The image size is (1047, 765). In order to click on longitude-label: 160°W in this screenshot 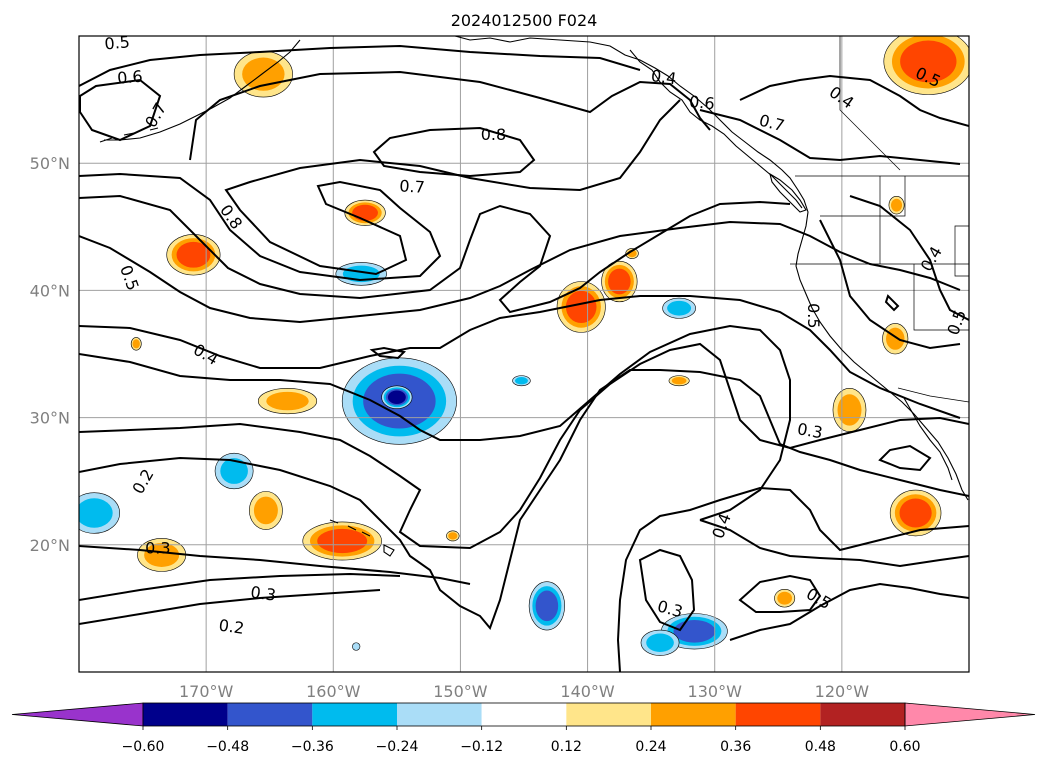, I will do `click(333, 691)`.